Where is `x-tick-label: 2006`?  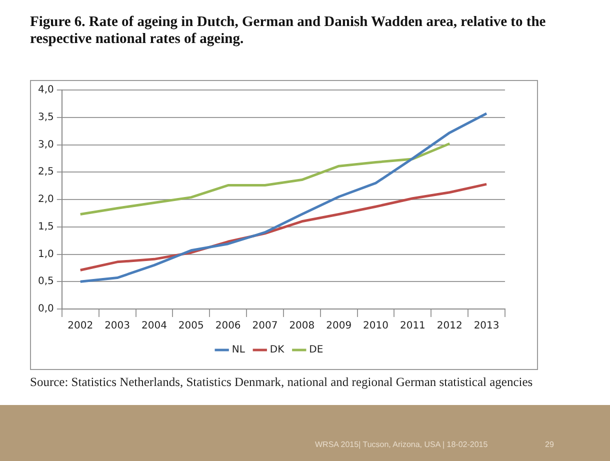 x-tick-label: 2006 is located at coordinates (228, 326).